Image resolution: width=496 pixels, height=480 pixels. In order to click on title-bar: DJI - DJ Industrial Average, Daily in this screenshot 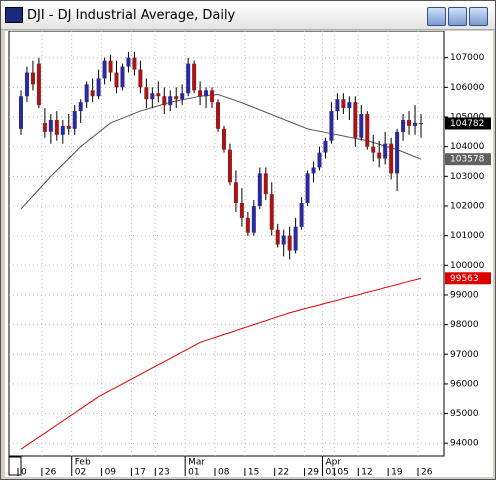, I will do `click(248, 15)`.